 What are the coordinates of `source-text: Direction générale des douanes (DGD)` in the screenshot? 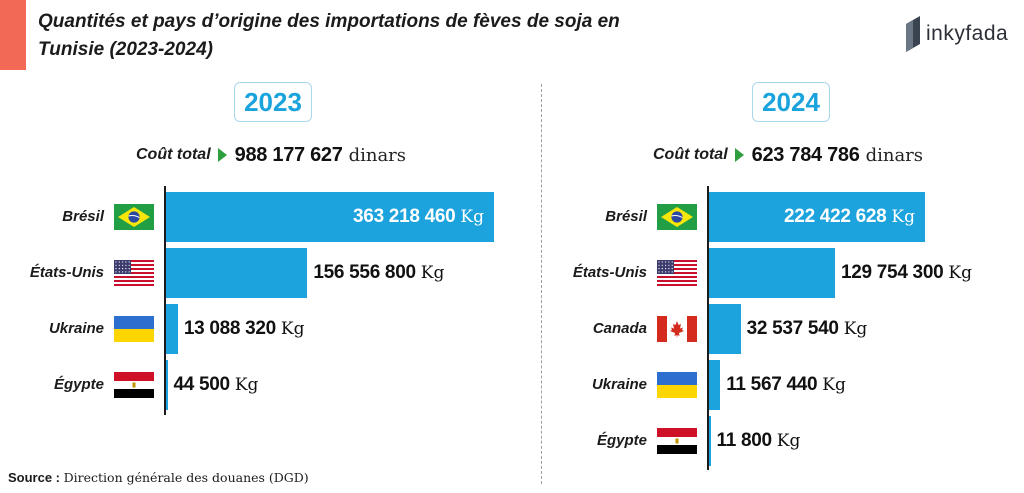 It's located at (186, 477).